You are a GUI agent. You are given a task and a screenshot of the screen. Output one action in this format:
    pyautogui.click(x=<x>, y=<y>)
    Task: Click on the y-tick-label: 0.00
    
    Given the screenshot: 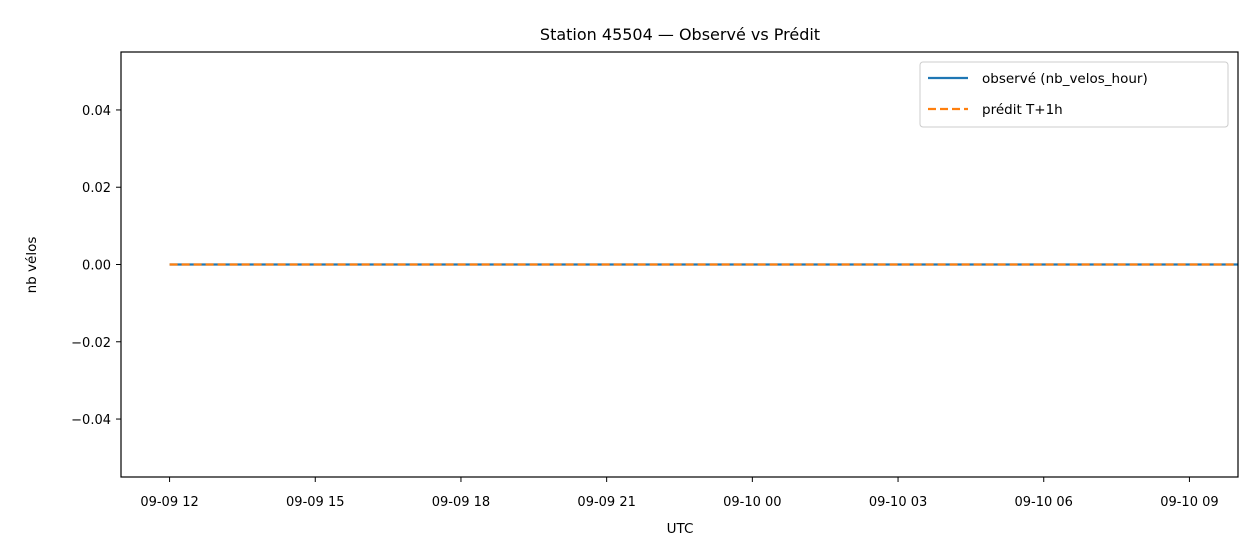 What is the action you would take?
    pyautogui.click(x=96, y=266)
    